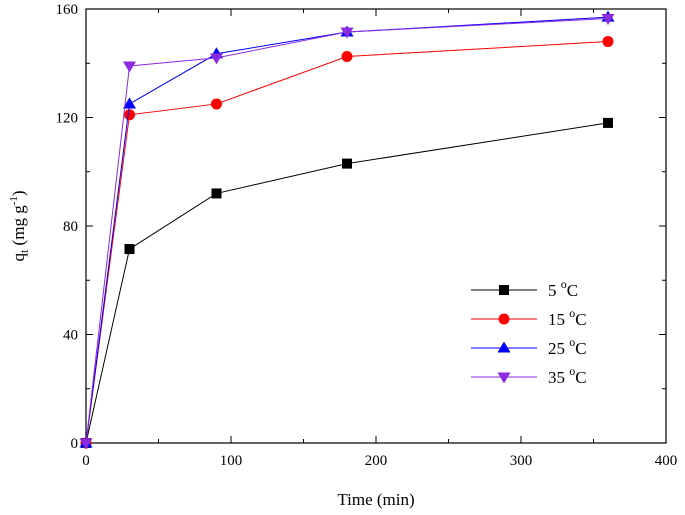  I want to click on y-tick-label: 120, so click(67, 119).